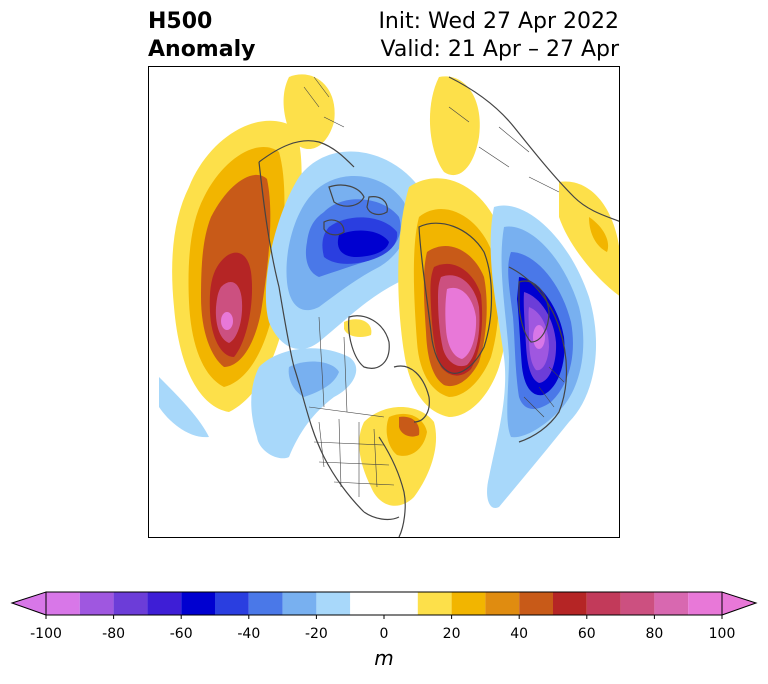 The width and height of the screenshot is (768, 684). What do you see at coordinates (722, 634) in the screenshot?
I see `colorbar-tick-label: 100` at bounding box center [722, 634].